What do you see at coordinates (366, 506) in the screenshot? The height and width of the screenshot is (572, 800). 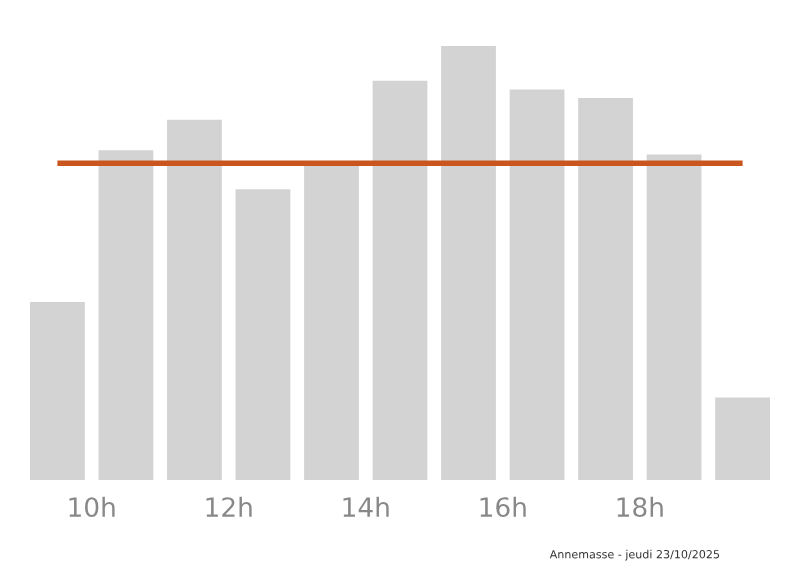 I see `x-tick-label: 14h` at bounding box center [366, 506].